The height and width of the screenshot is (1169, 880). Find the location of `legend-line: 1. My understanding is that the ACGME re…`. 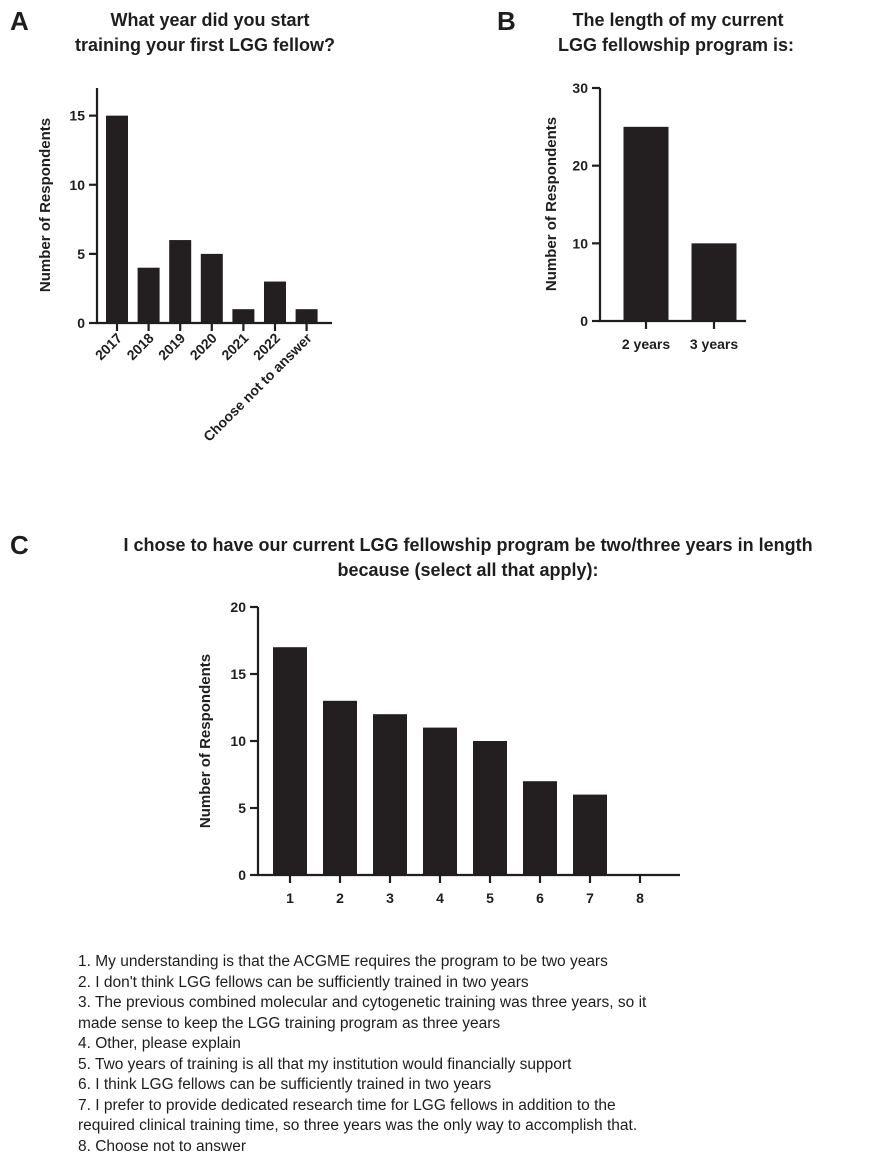

legend-line: 1. My understanding is that the ACGME re… is located at coordinates (343, 961).